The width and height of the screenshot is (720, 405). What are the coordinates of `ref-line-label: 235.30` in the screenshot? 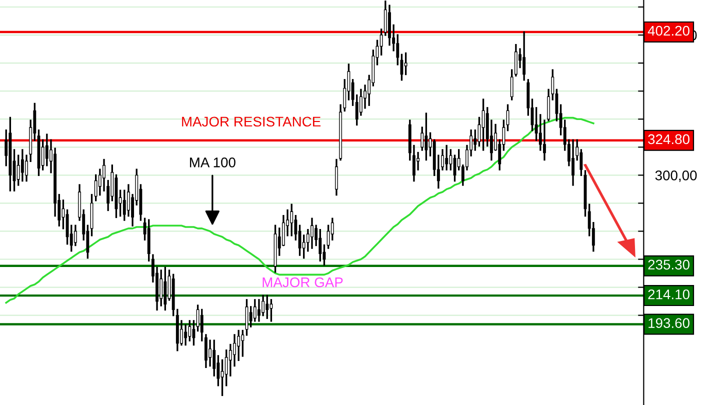 It's located at (669, 265).